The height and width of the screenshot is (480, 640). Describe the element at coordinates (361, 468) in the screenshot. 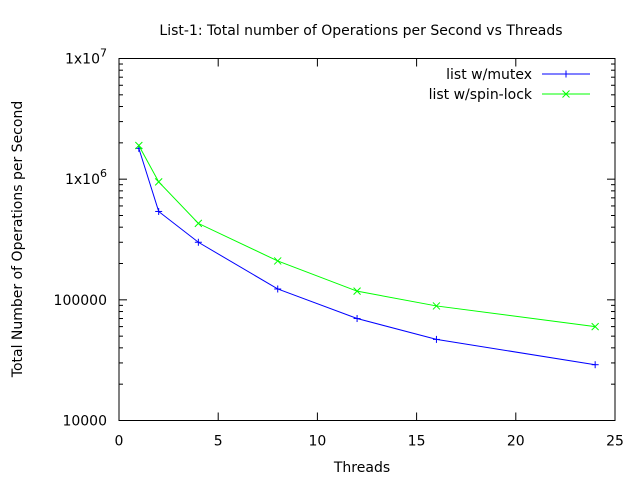

I see `x-axis-label: Threads` at that location.